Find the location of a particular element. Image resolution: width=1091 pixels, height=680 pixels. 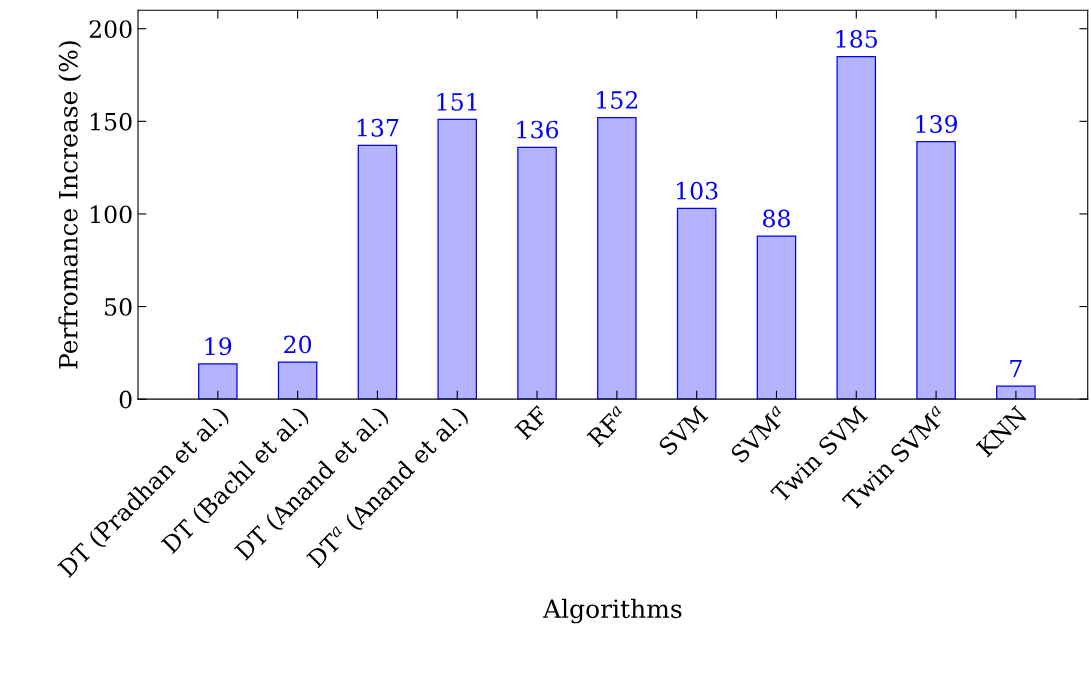

data-label: 103 is located at coordinates (697, 190).